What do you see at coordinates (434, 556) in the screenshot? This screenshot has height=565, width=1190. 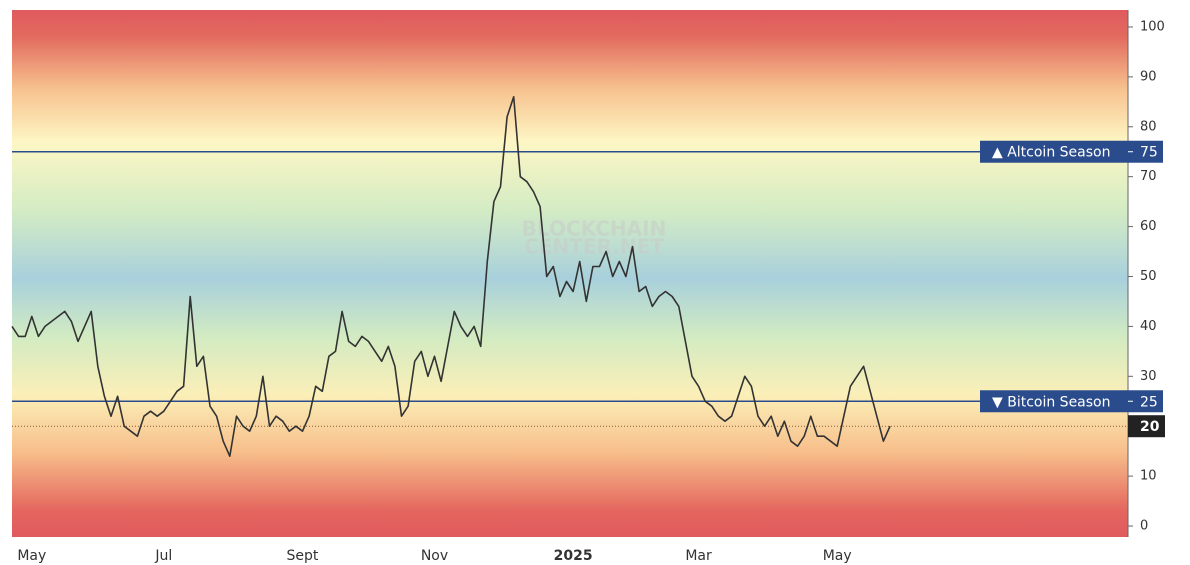 I see `x-tick-label: Nov` at bounding box center [434, 556].